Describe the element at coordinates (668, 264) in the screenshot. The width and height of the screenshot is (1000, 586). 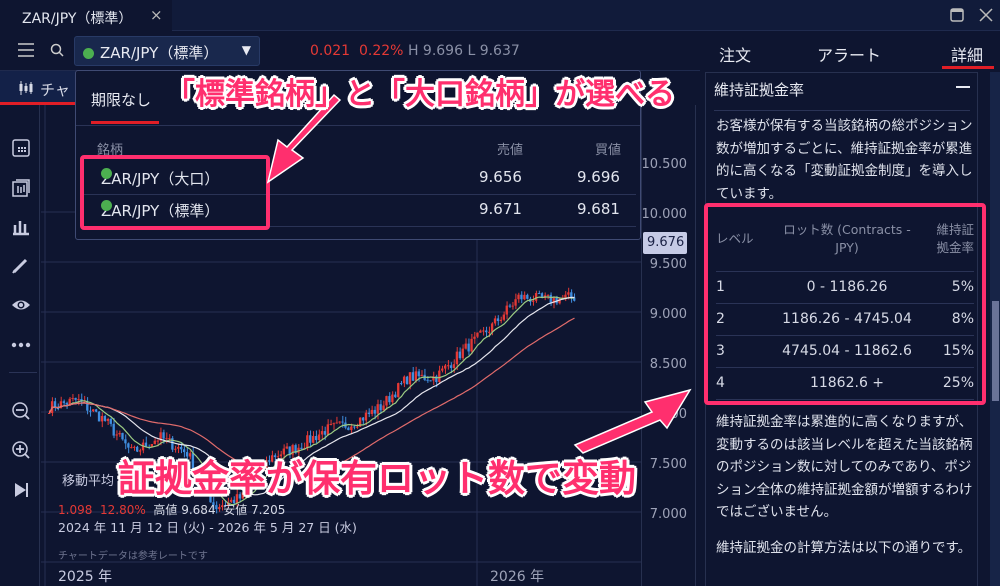
I see `y-tick: 9.500` at that location.